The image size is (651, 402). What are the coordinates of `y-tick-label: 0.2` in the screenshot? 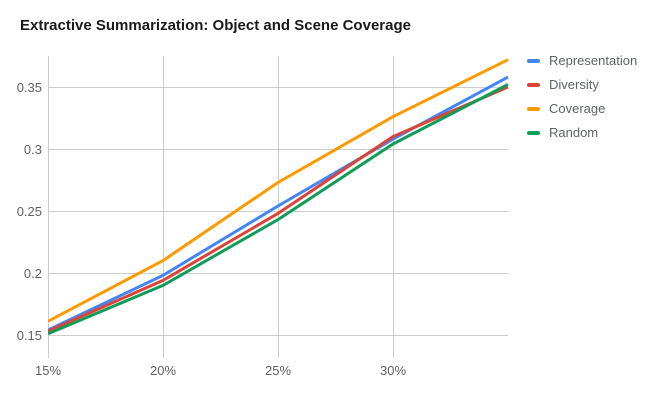 It's located at (32, 273).